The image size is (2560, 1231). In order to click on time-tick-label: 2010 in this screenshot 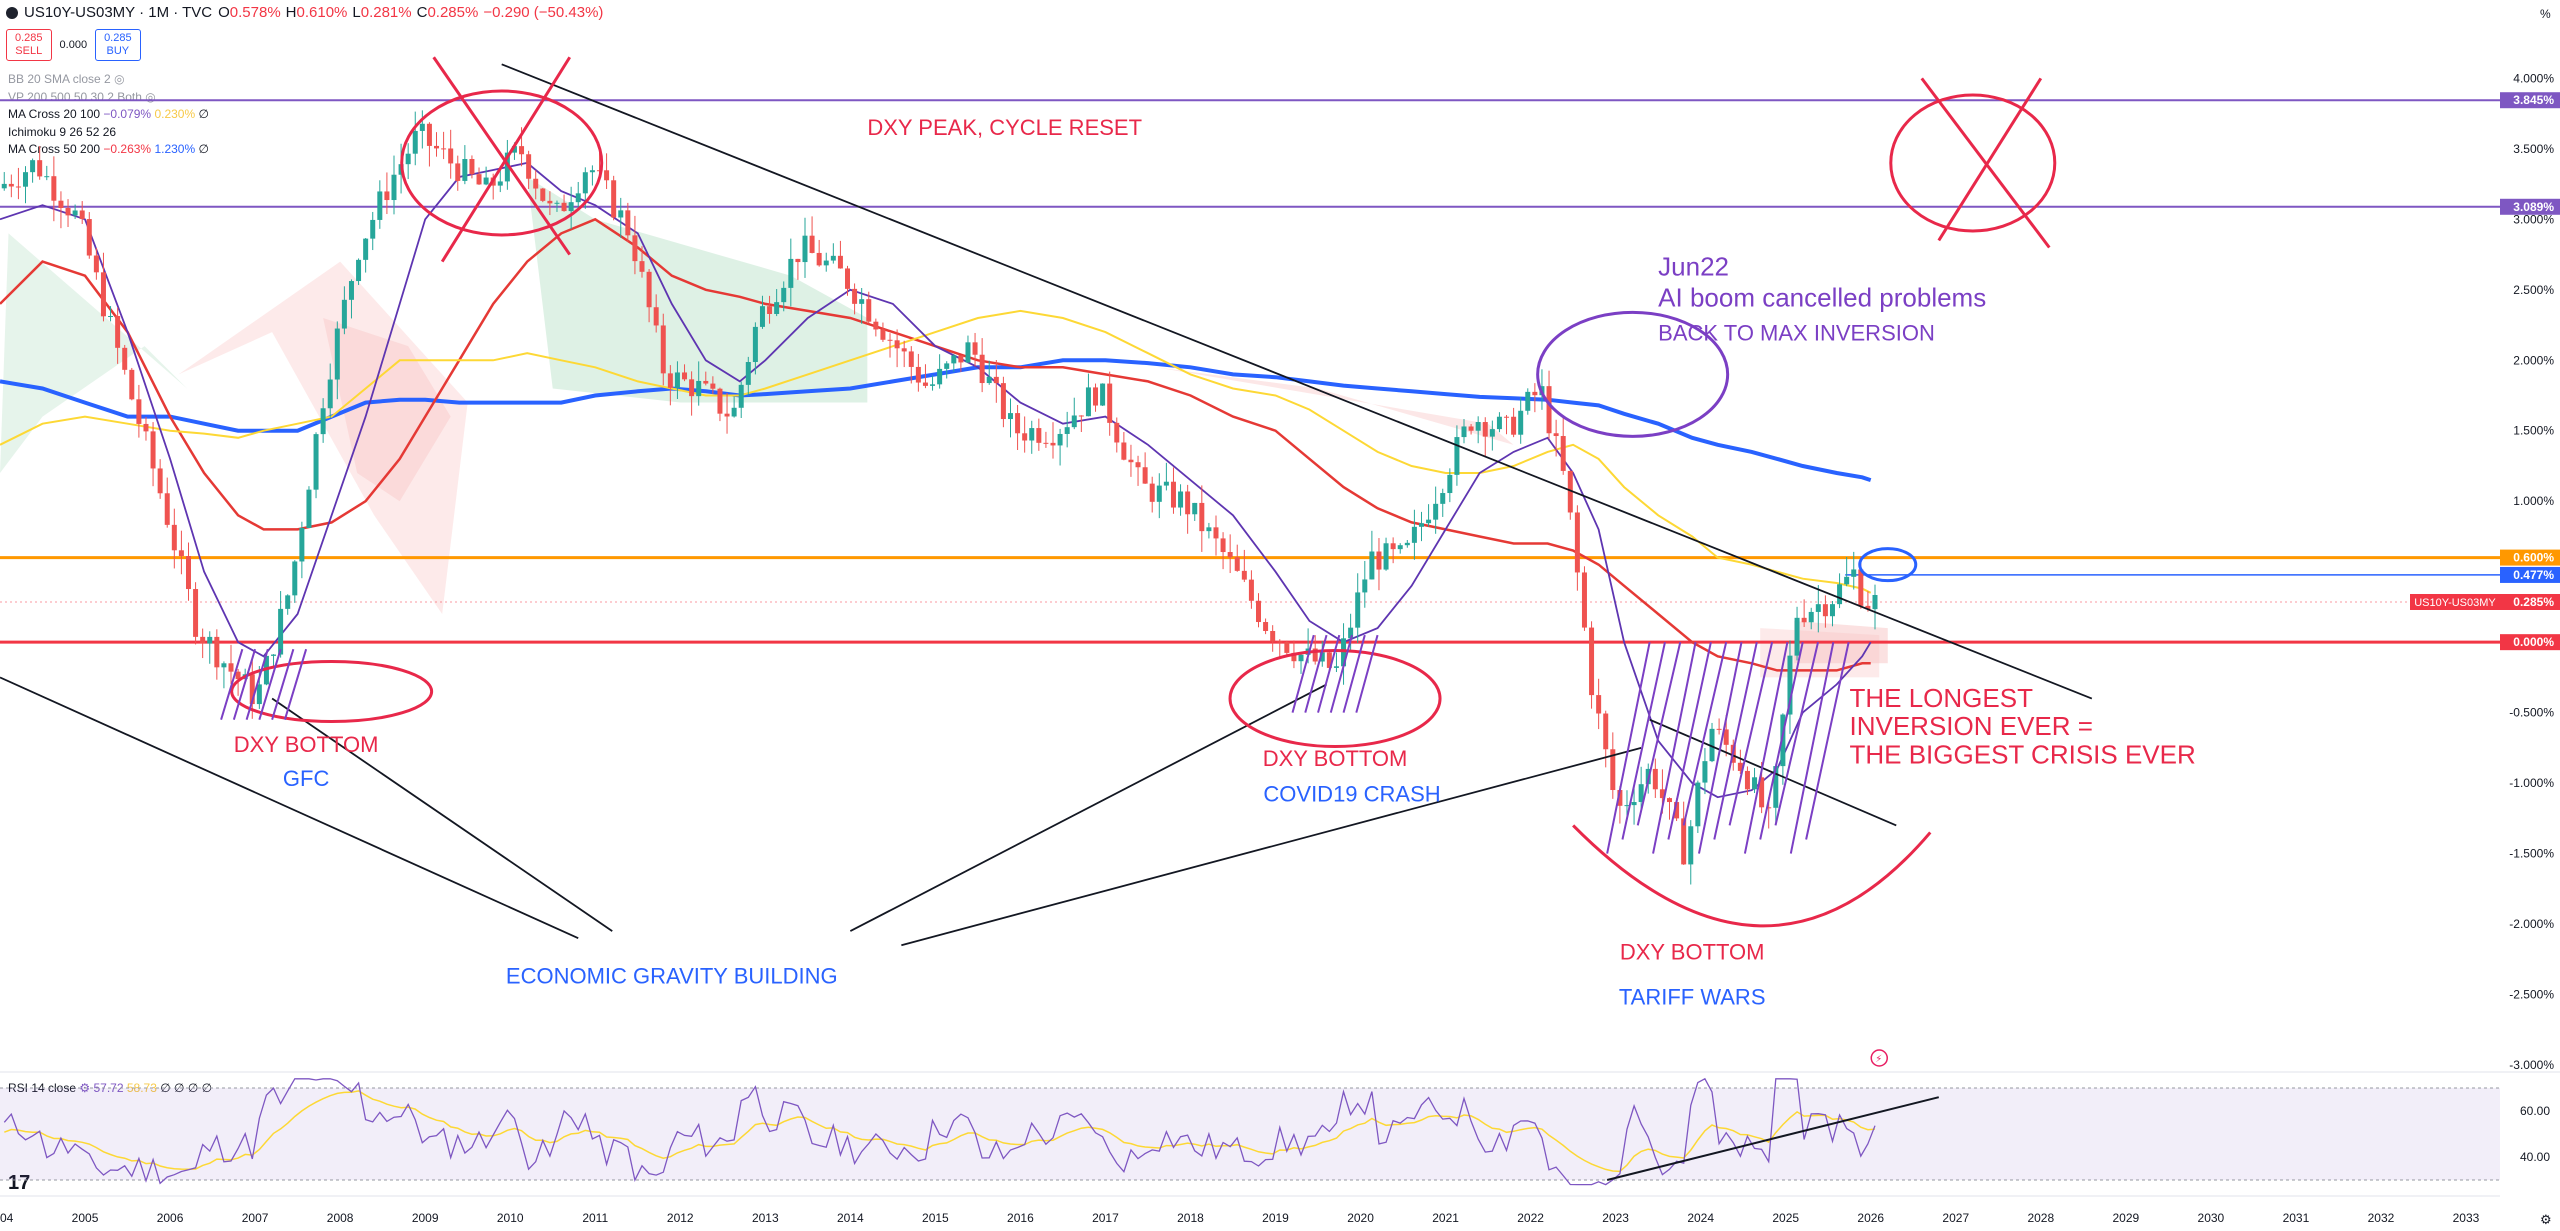, I will do `click(510, 1218)`.